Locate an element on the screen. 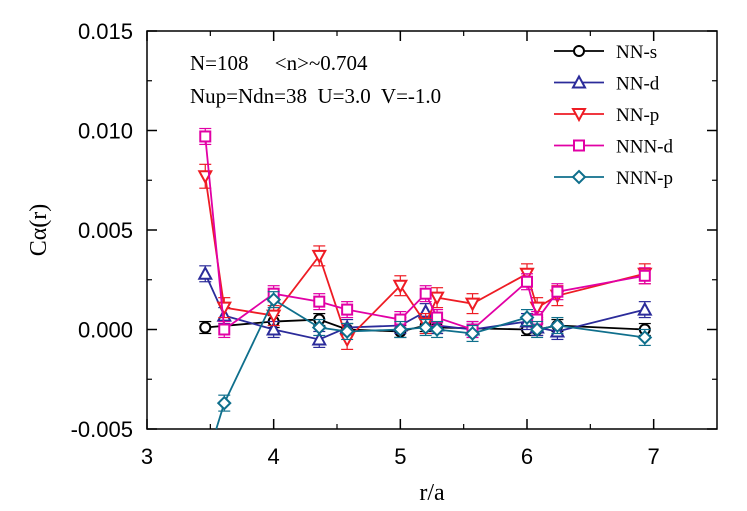  x-tick-label: 5 is located at coordinates (400, 456).